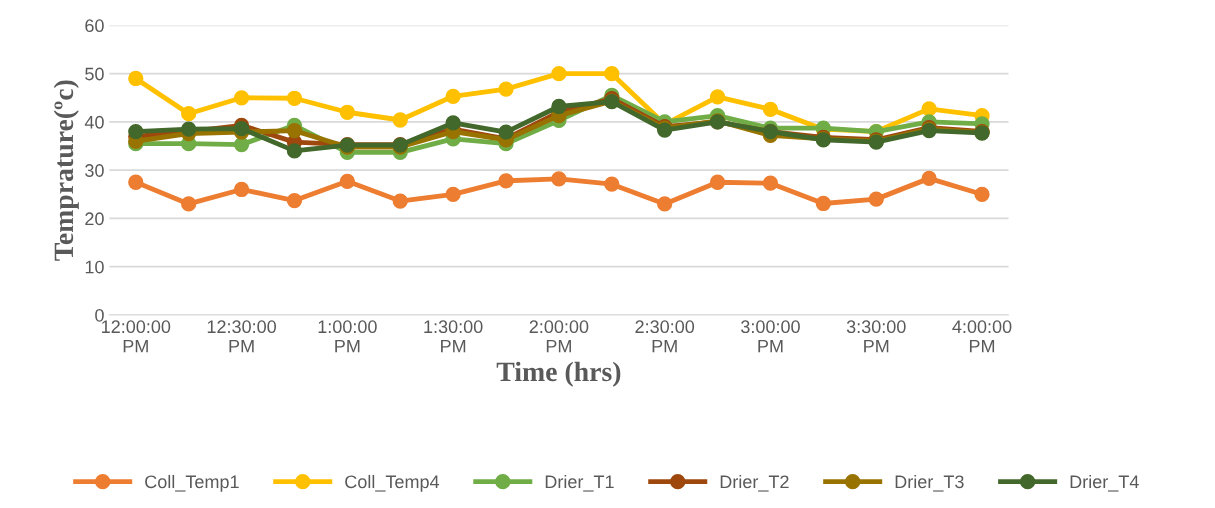 The image size is (1215, 508). I want to click on y-tick-label: 60, so click(94, 26).